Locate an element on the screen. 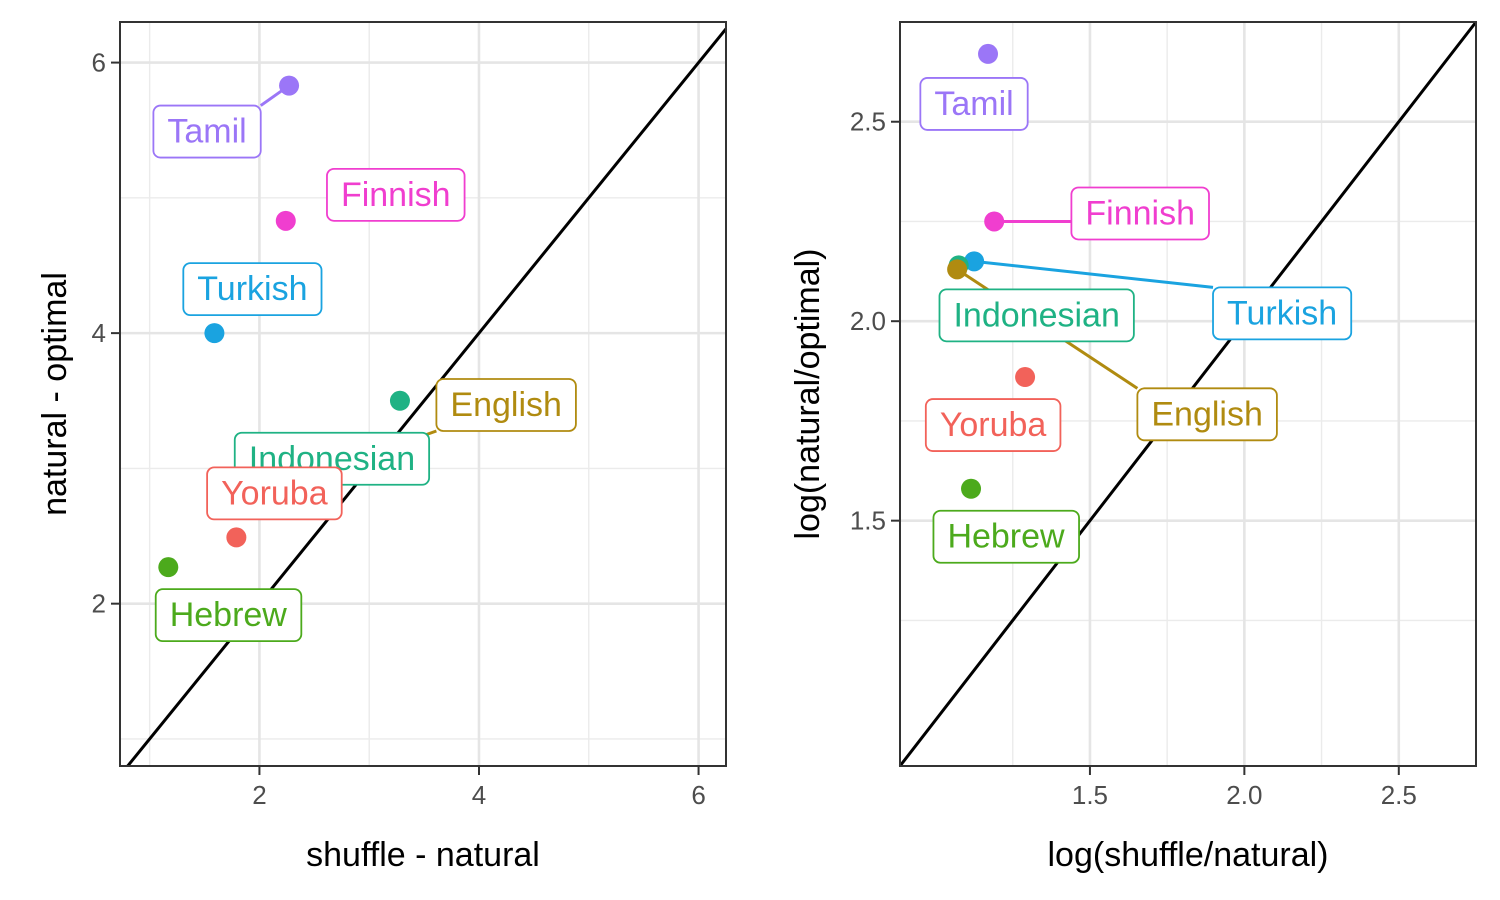 The width and height of the screenshot is (1500, 900). right-panel-connector-turkish is located at coordinates (1093, 274).